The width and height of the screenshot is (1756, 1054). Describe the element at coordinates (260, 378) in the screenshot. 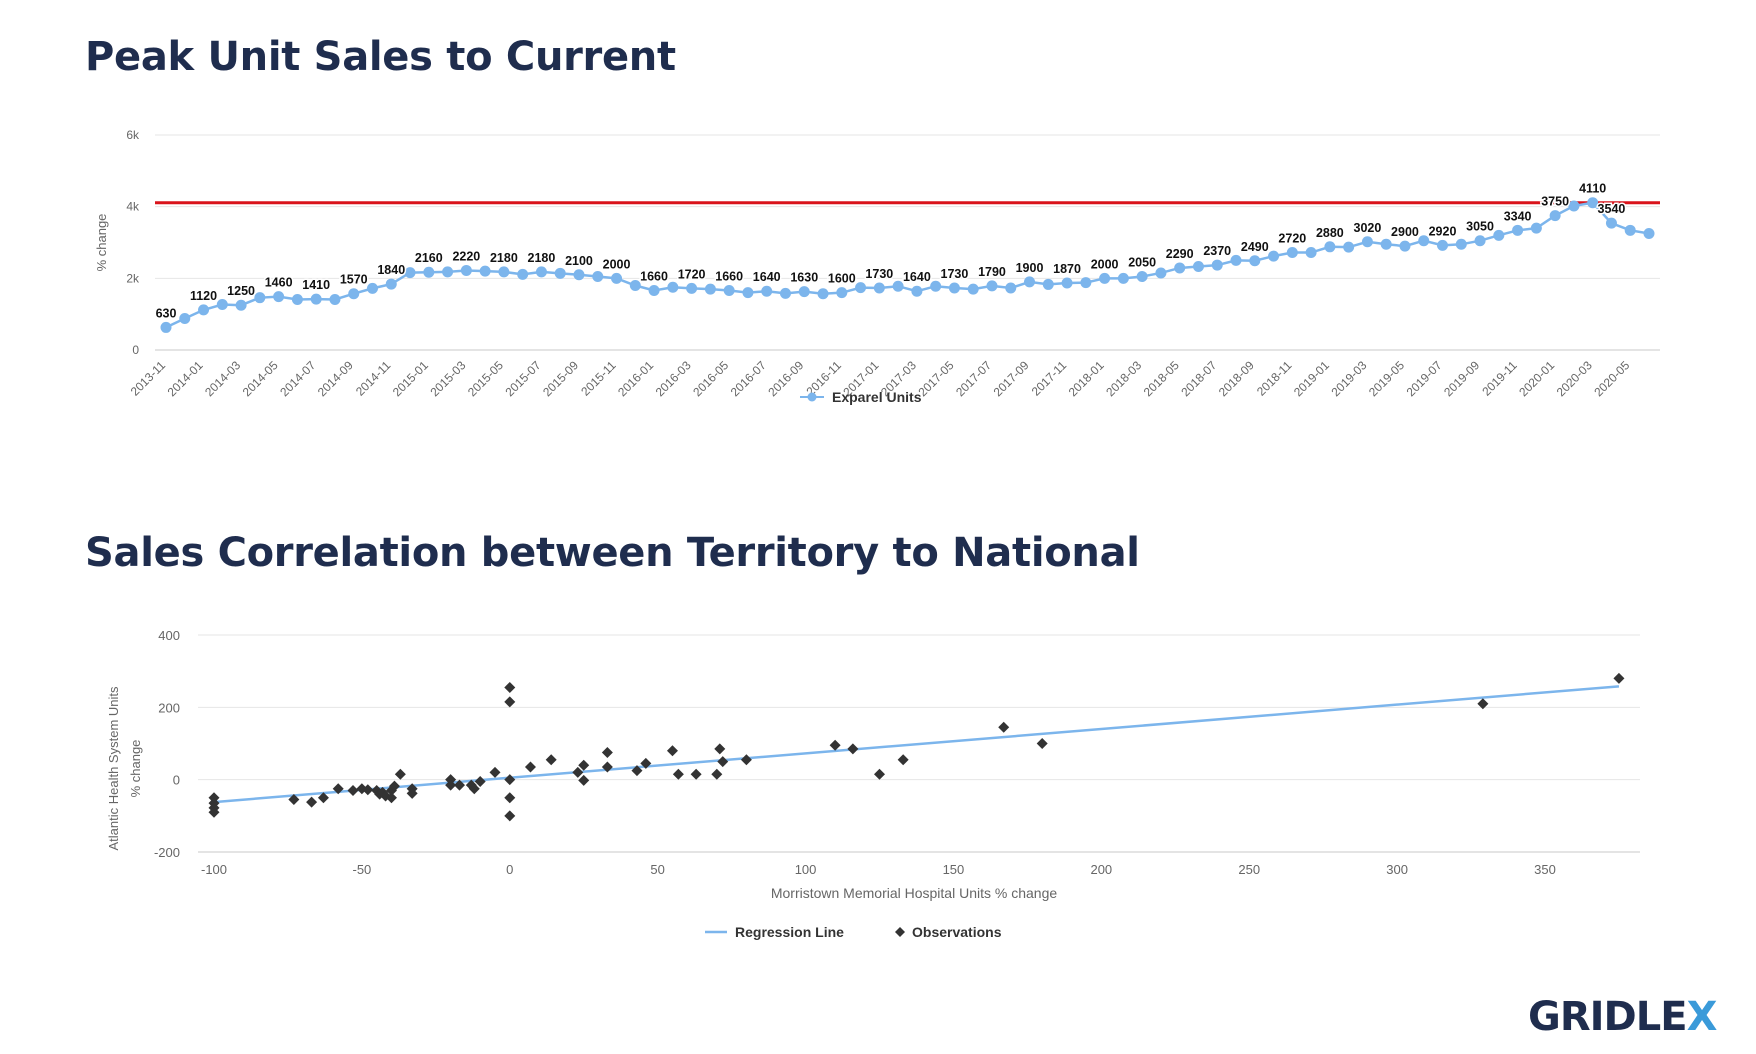

I see `x-tick-label: 2014-05` at that location.